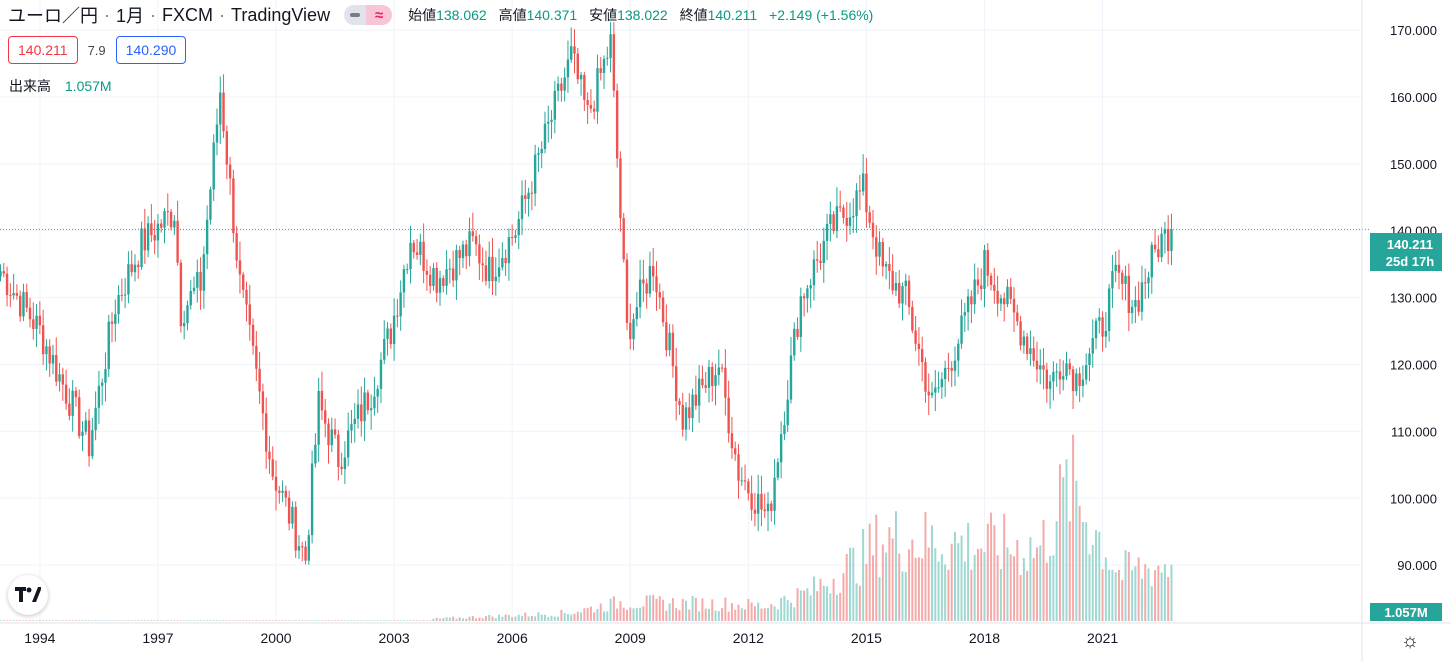 The width and height of the screenshot is (1451, 662). Describe the element at coordinates (43, 50) in the screenshot. I see `sell-button: 140.211` at that location.